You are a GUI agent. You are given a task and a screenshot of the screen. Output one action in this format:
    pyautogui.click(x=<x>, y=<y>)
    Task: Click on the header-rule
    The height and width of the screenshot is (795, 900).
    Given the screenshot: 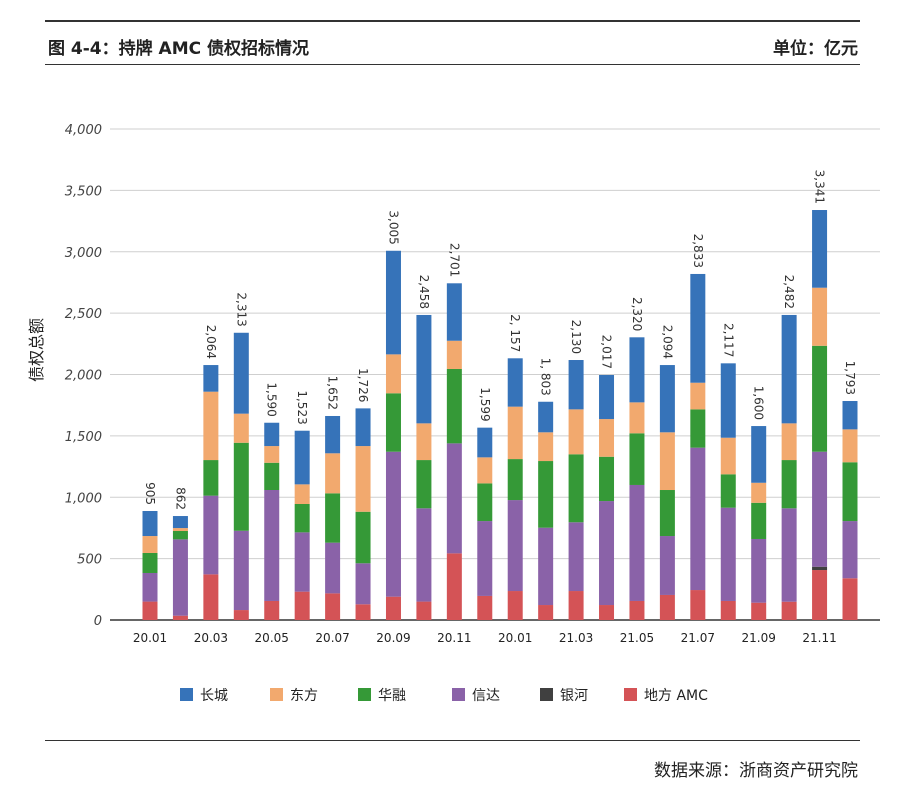 What is the action you would take?
    pyautogui.click(x=452, y=64)
    